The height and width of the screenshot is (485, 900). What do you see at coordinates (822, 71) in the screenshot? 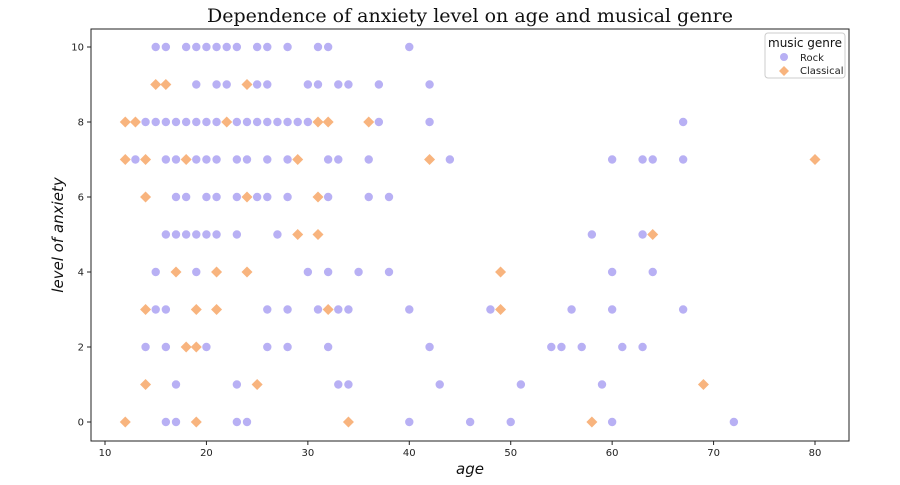
I see `legend-classical-label: Classical` at bounding box center [822, 71].